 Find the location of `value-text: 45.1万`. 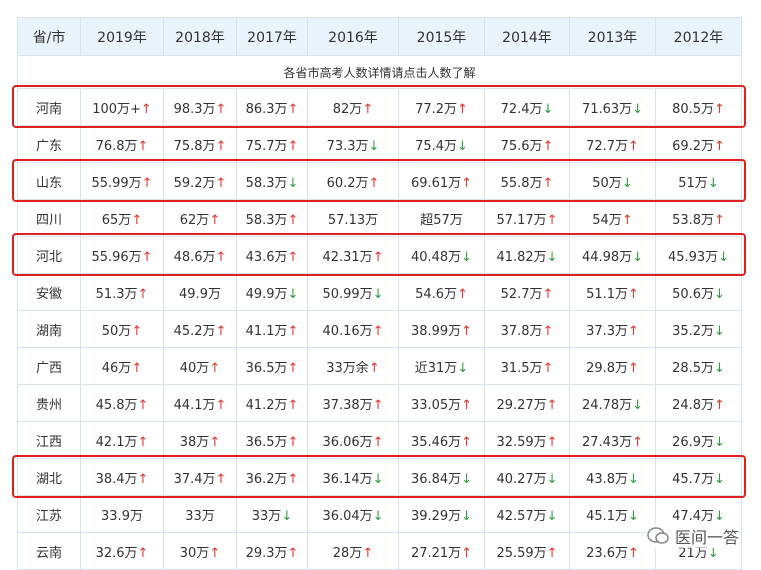

value-text: 45.1万 is located at coordinates (607, 516).